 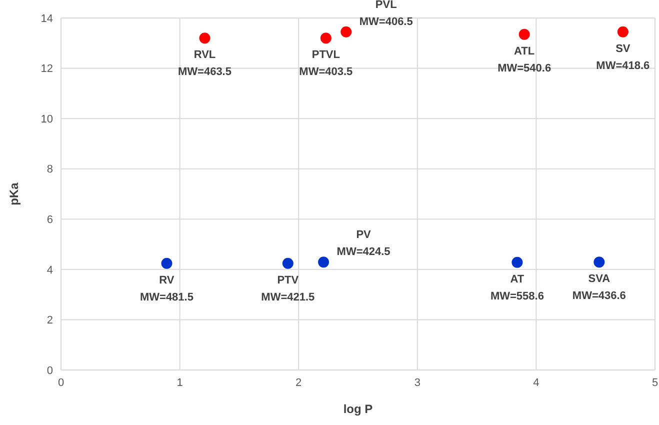 What do you see at coordinates (14, 194) in the screenshot?
I see `y-axis-title: pKa` at bounding box center [14, 194].